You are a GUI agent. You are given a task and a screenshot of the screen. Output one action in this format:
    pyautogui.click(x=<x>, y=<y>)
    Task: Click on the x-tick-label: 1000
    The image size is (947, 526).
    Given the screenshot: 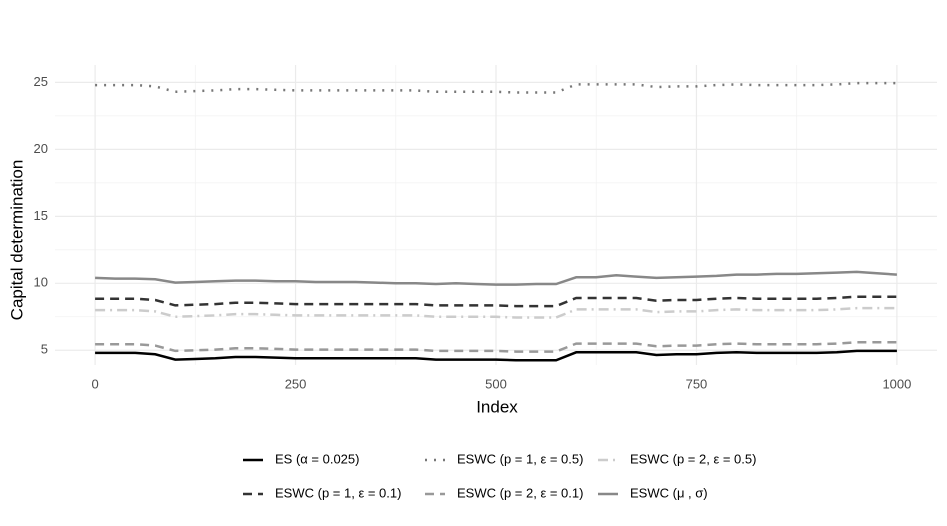 What is the action you would take?
    pyautogui.click(x=896, y=383)
    